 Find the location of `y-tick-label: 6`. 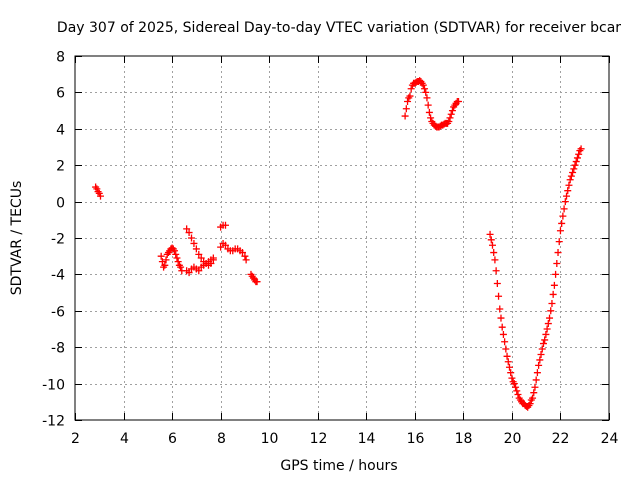

y-tick-label: 6 is located at coordinates (60, 94).